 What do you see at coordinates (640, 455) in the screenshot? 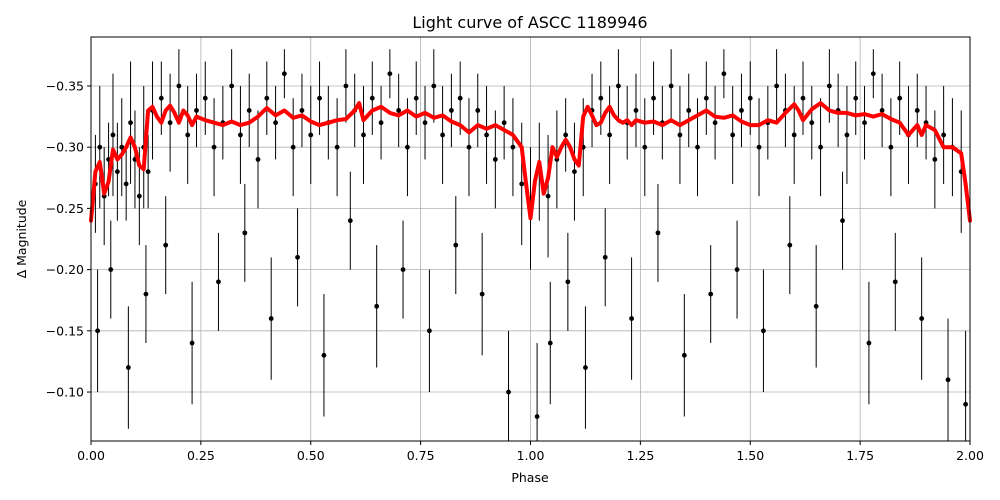
I see `x-tick-label: 1.25` at bounding box center [640, 455].